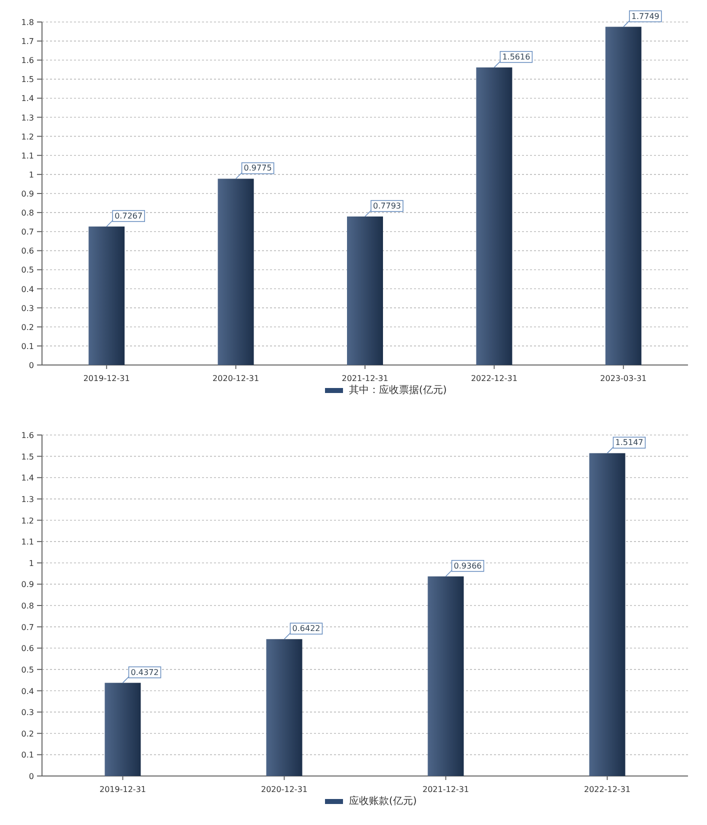 This screenshot has width=707, height=825. Describe the element at coordinates (258, 168) in the screenshot. I see `data-label: 0.9775` at that location.